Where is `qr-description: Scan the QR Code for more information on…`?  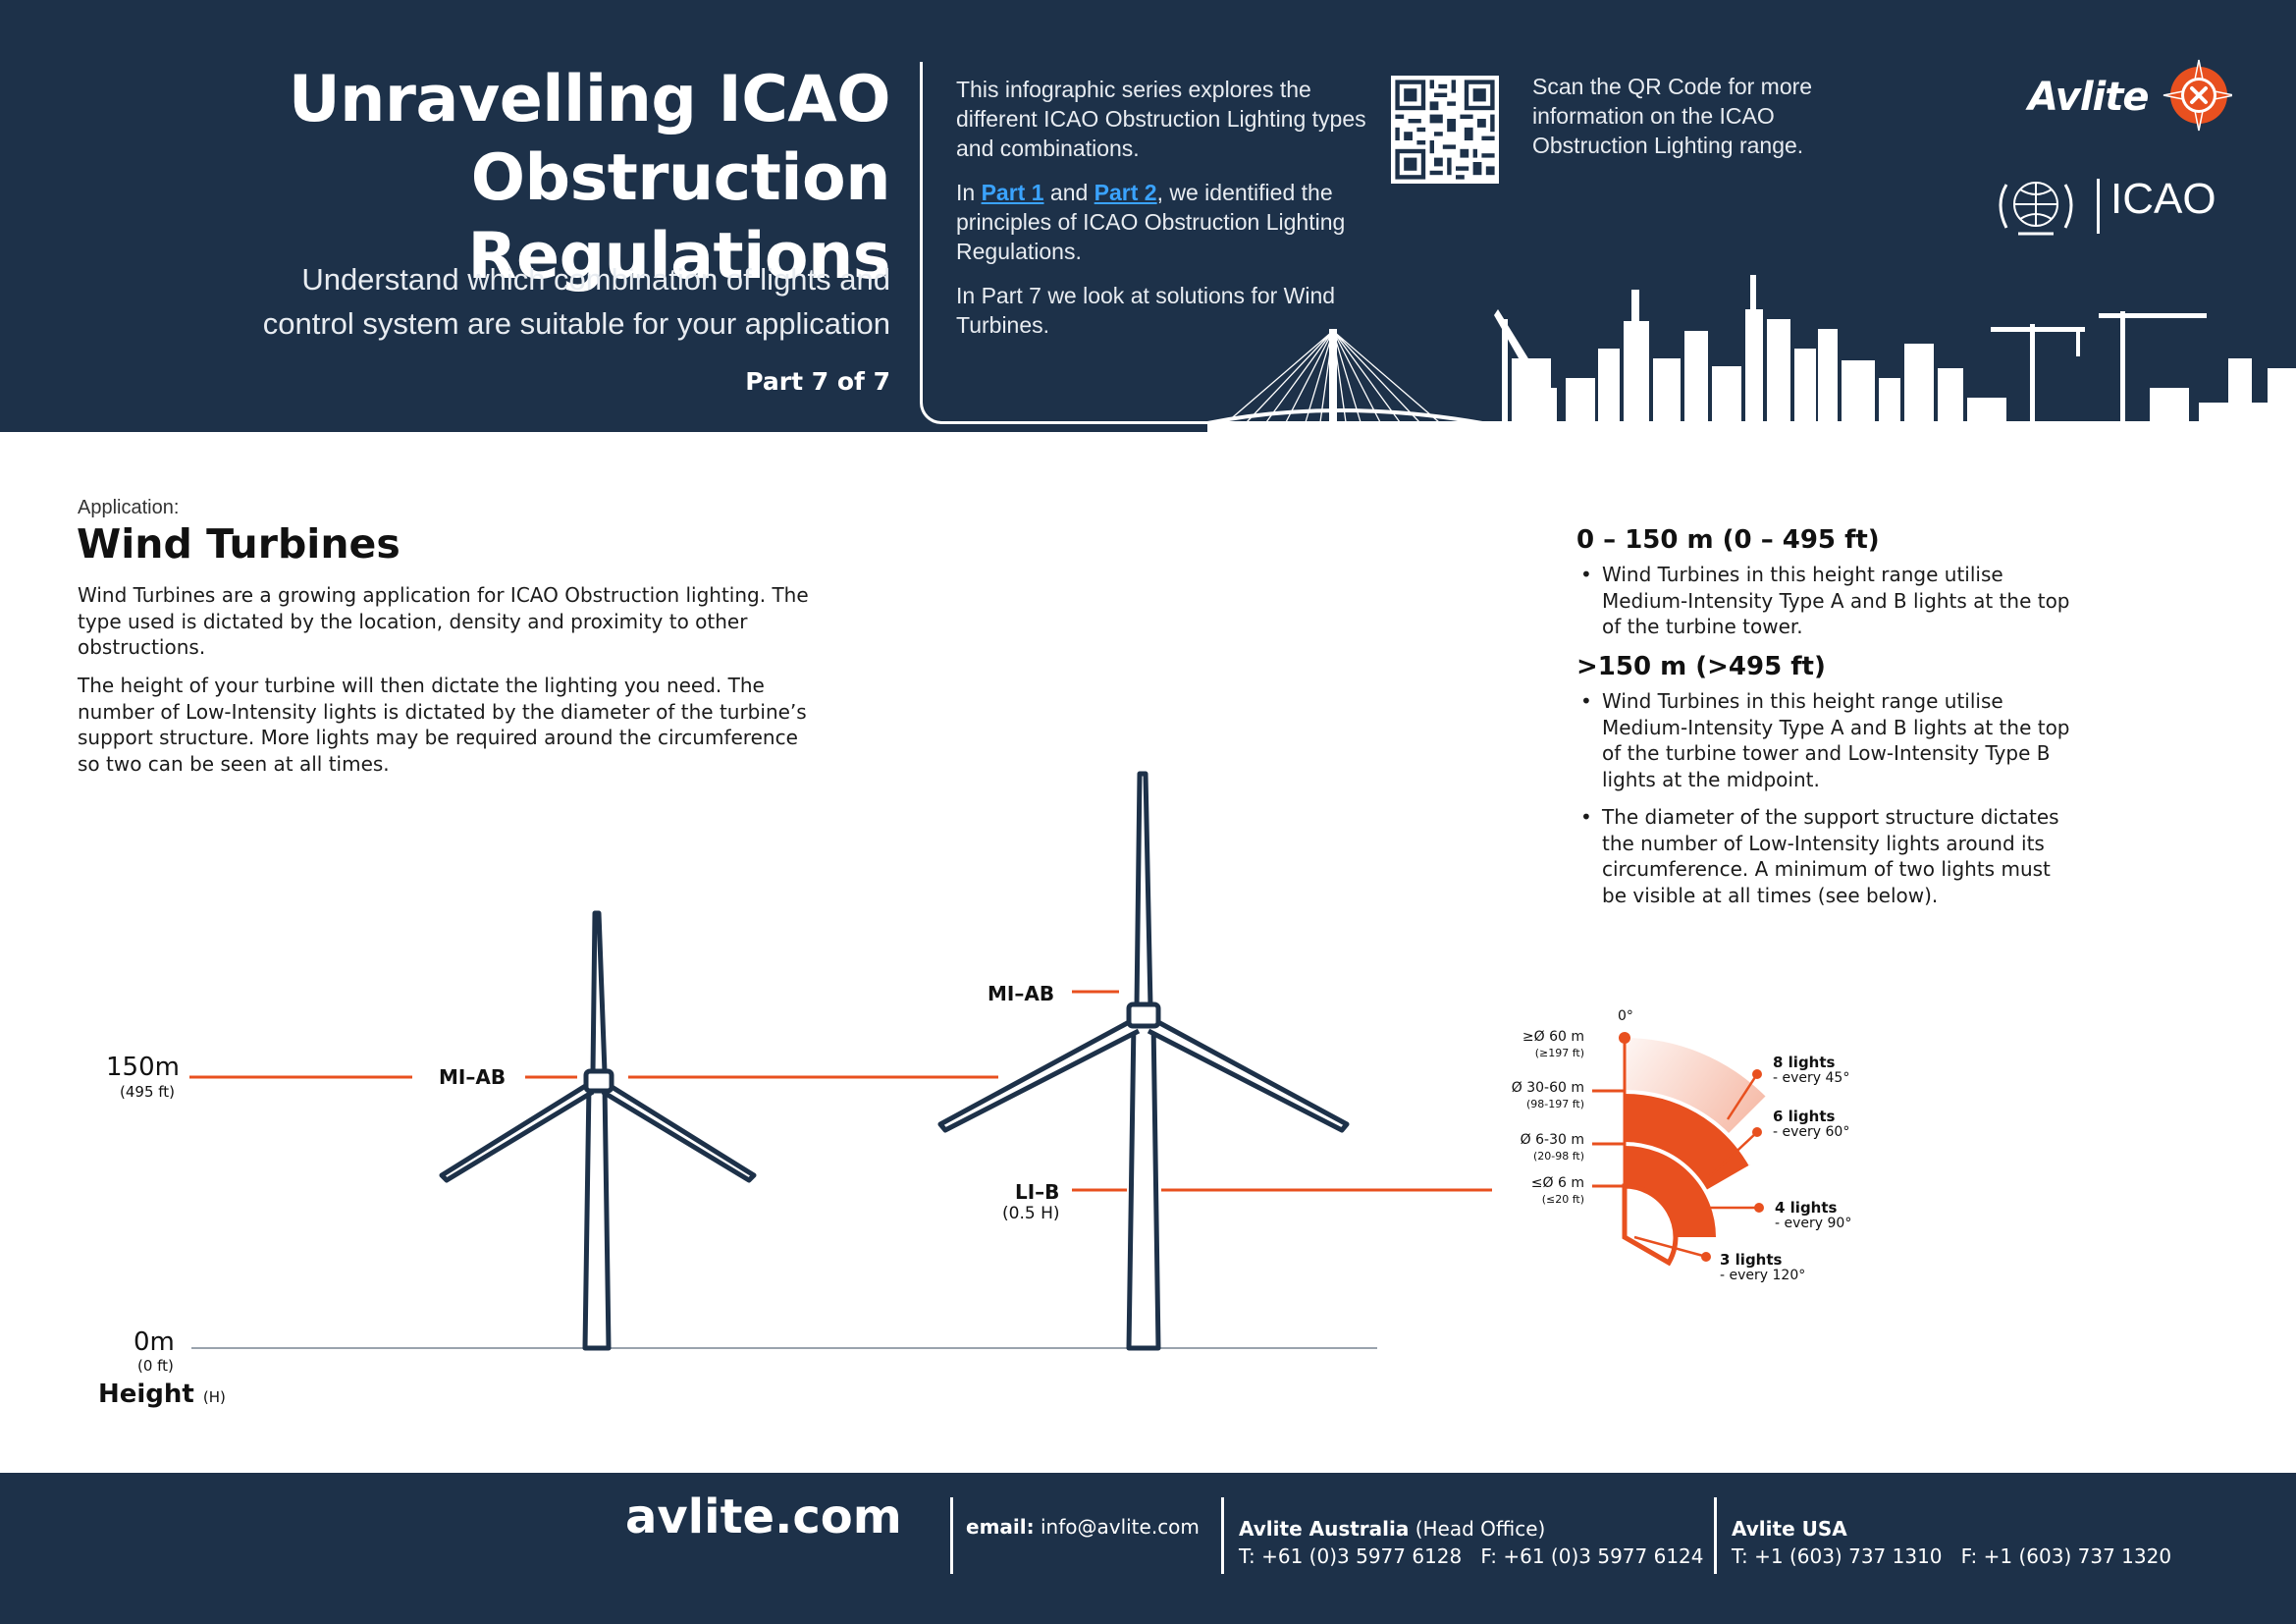 qr-description: Scan the QR Code for more information on… is located at coordinates (1672, 116).